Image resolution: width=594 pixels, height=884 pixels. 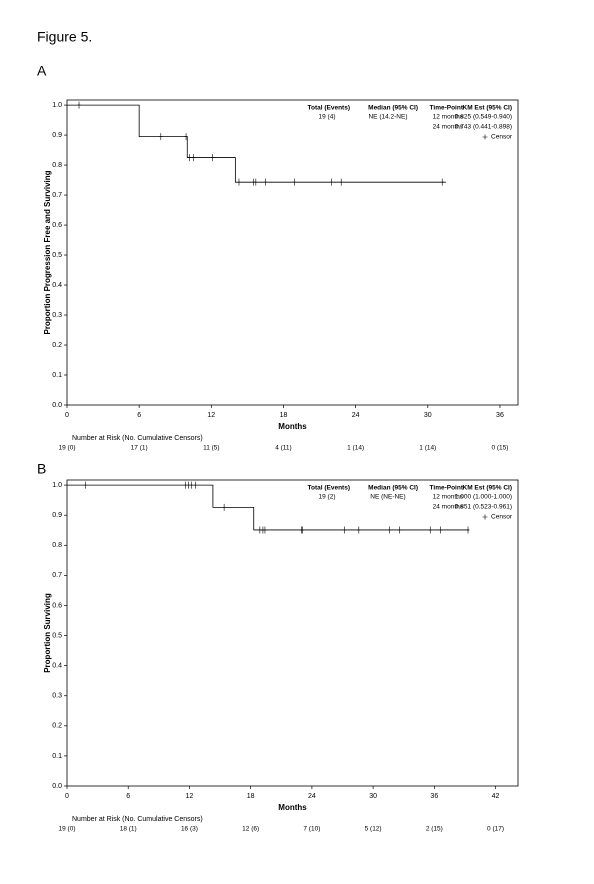 I want to click on panel-label: B, so click(x=41, y=469).